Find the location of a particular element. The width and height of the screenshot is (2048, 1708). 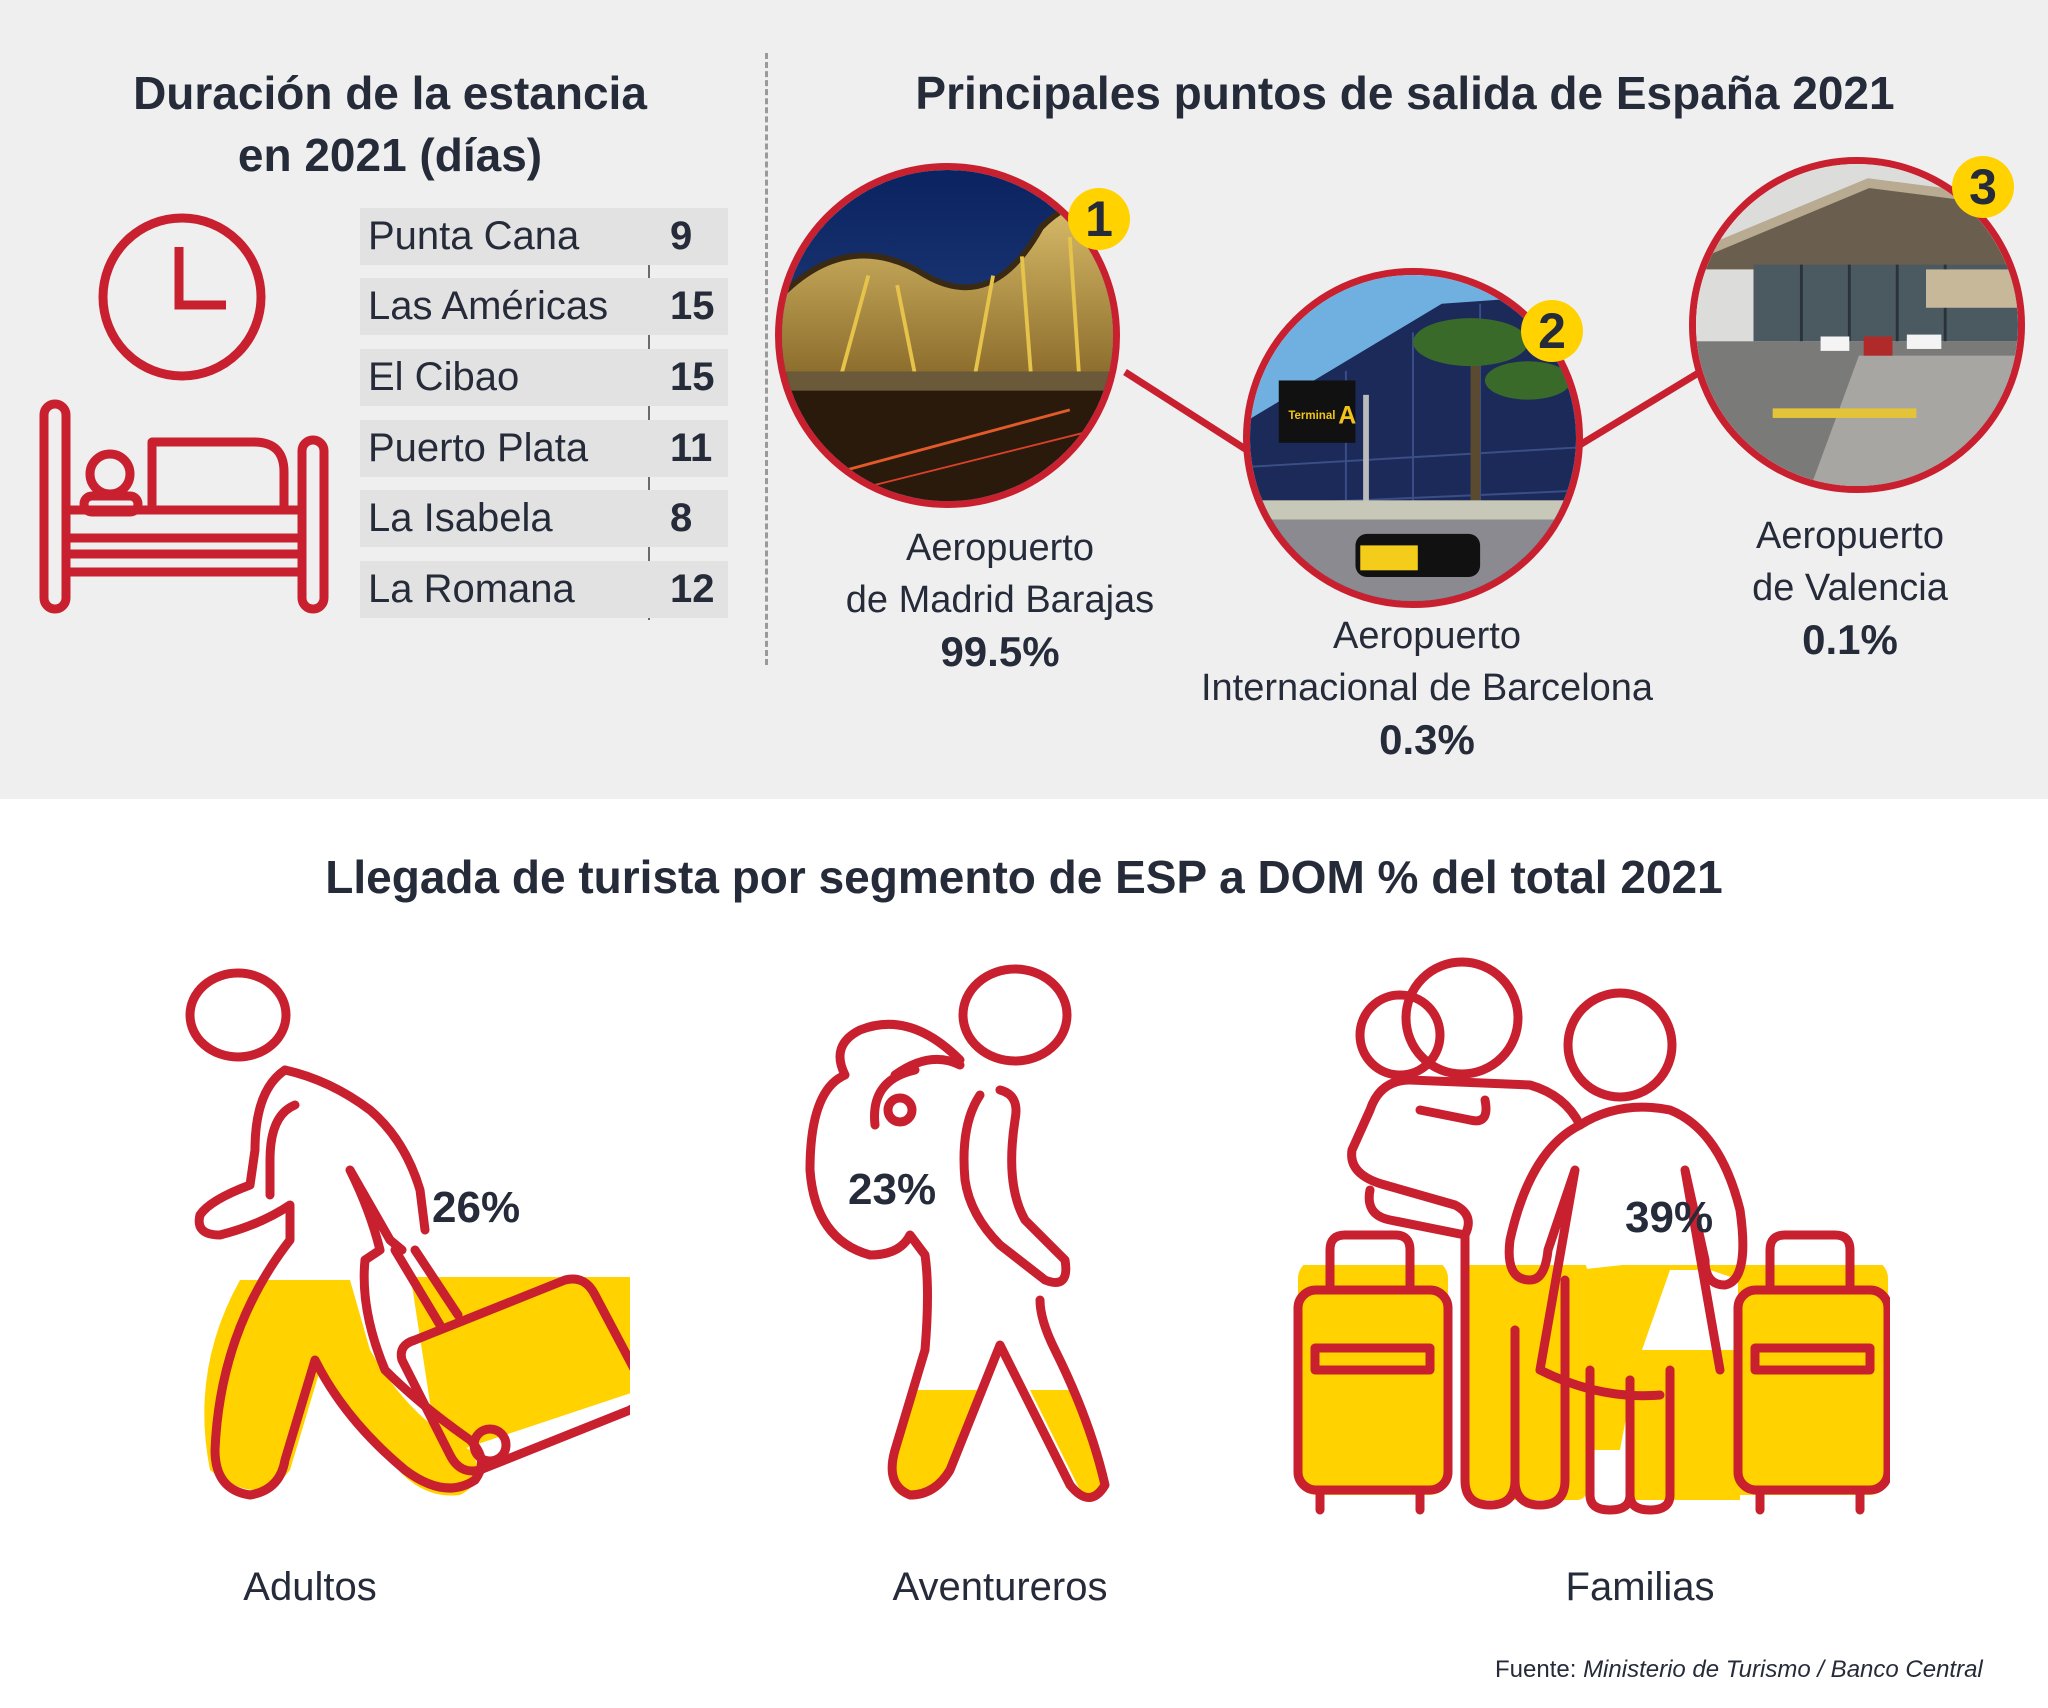

madrid-airport-label: Aeropuerto de Madrid Barajas 99.5% is located at coordinates (1000, 600).